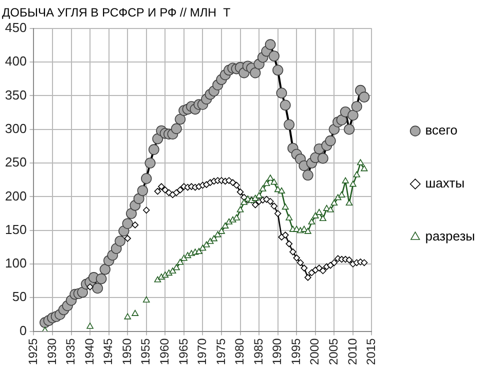 This screenshot has height=372, width=489. I want to click on y-tick-label: 300, so click(15, 128).